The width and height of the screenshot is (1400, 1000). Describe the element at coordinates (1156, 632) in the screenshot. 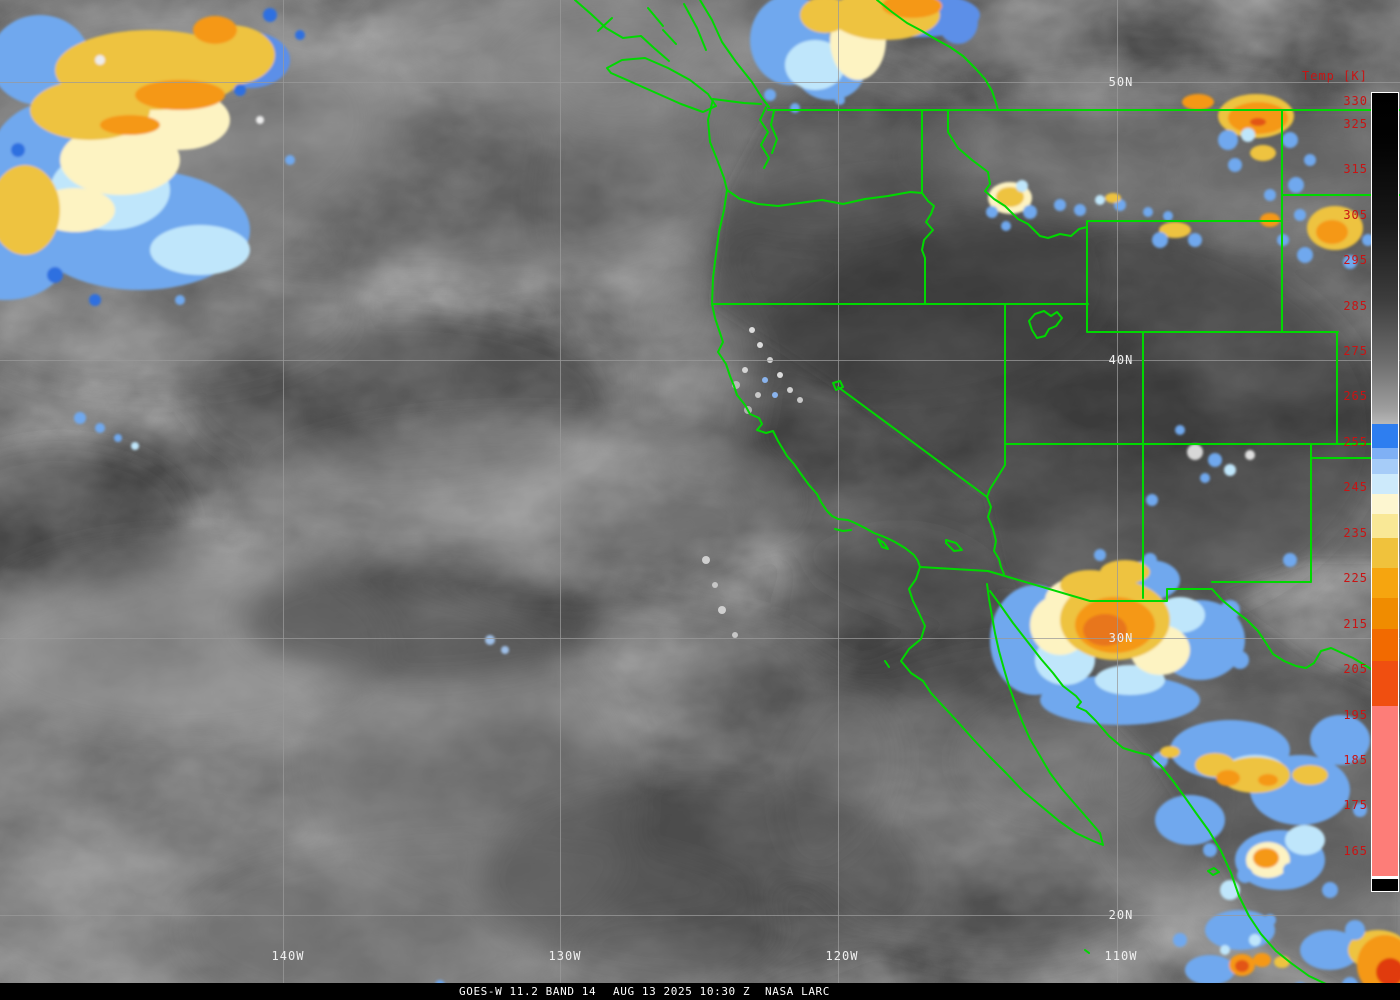

I see `mexico-border-rio-grande` at that location.